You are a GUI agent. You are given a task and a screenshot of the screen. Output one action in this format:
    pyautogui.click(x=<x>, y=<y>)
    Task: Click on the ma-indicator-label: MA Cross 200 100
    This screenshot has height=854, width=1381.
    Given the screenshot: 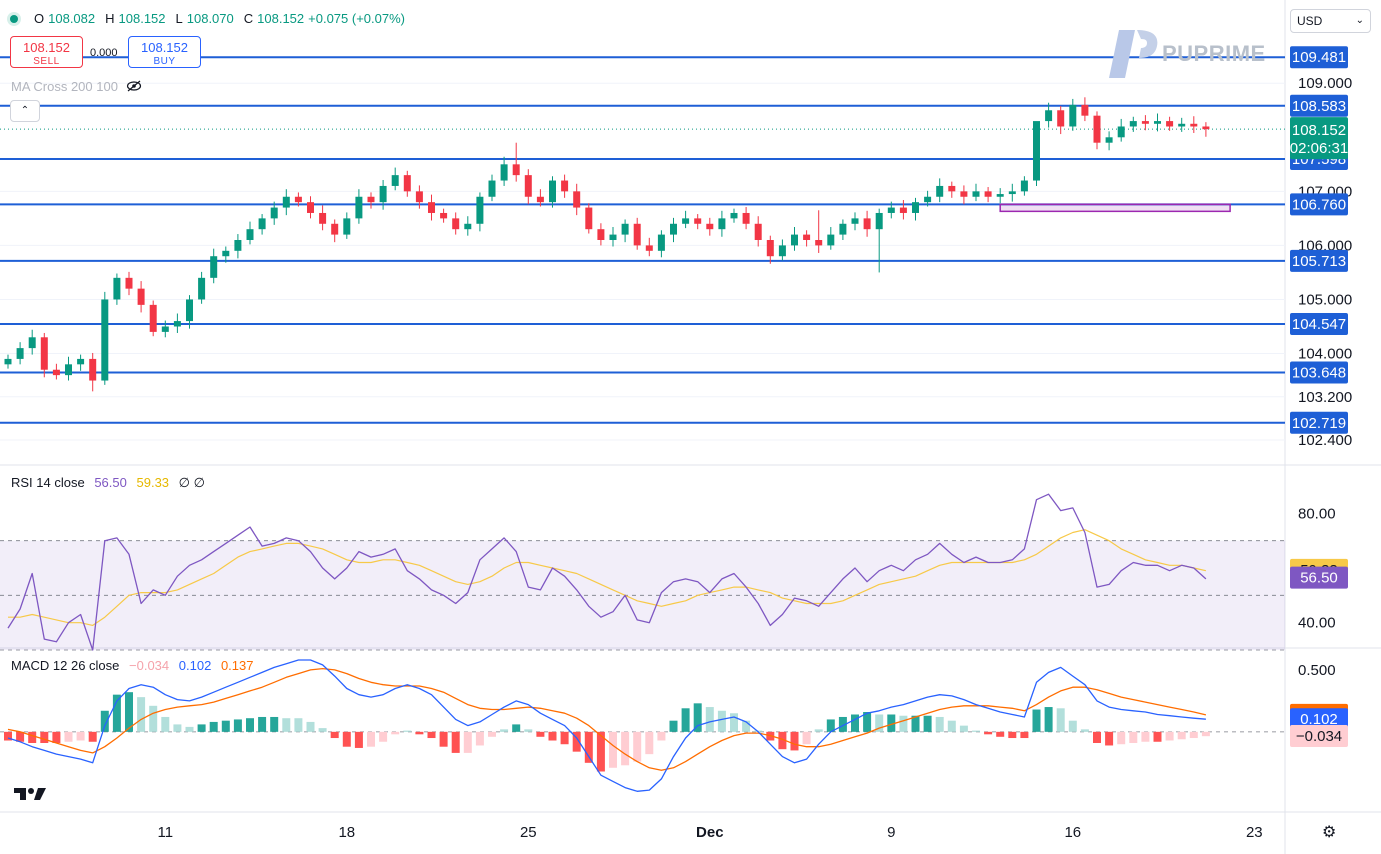 What is the action you would take?
    pyautogui.click(x=76, y=86)
    